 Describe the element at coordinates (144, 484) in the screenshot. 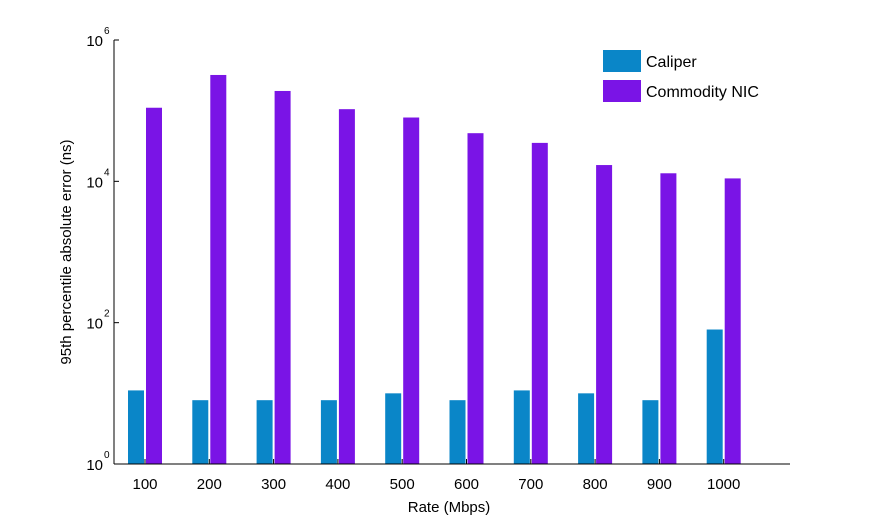

I see `x-tick-label: 100` at that location.